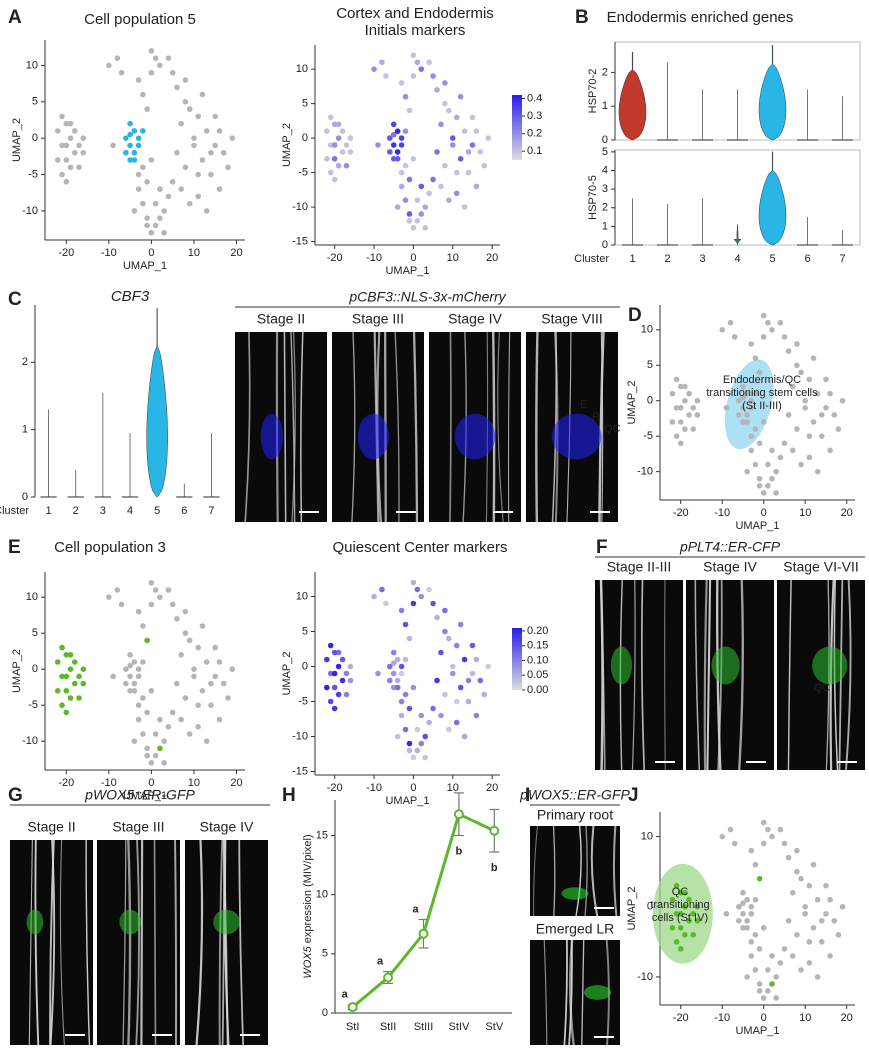 Image resolution: width=869 pixels, height=1050 pixels. Describe the element at coordinates (650, 401) in the screenshot. I see `y-tick-label: 0` at that location.